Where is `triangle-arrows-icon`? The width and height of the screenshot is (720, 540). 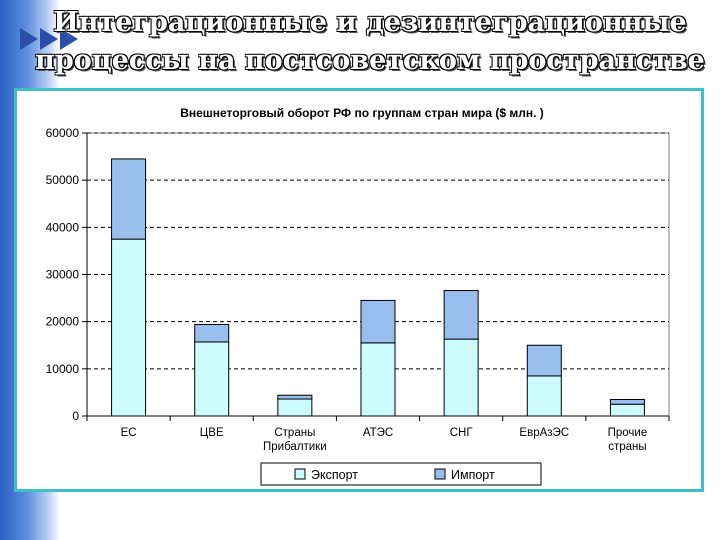 triangle-arrows-icon is located at coordinates (49, 39).